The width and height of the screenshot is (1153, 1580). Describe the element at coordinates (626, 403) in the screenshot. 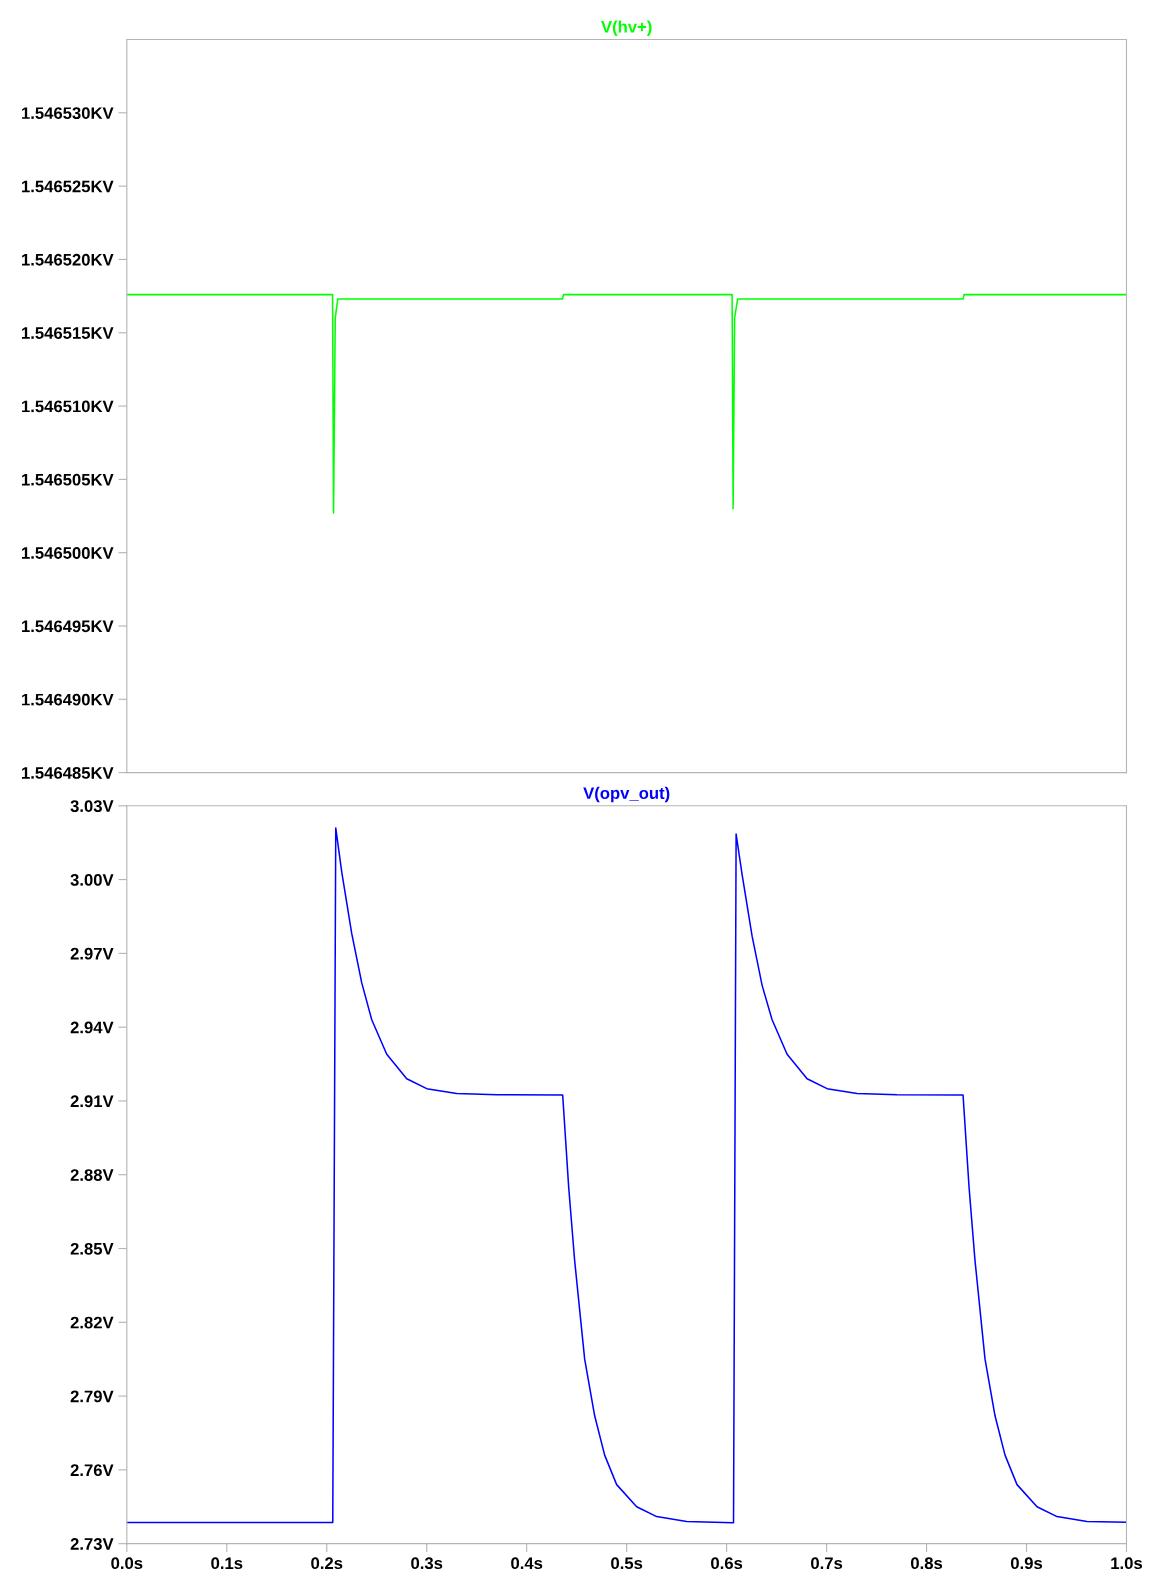

I see `line-series` at that location.